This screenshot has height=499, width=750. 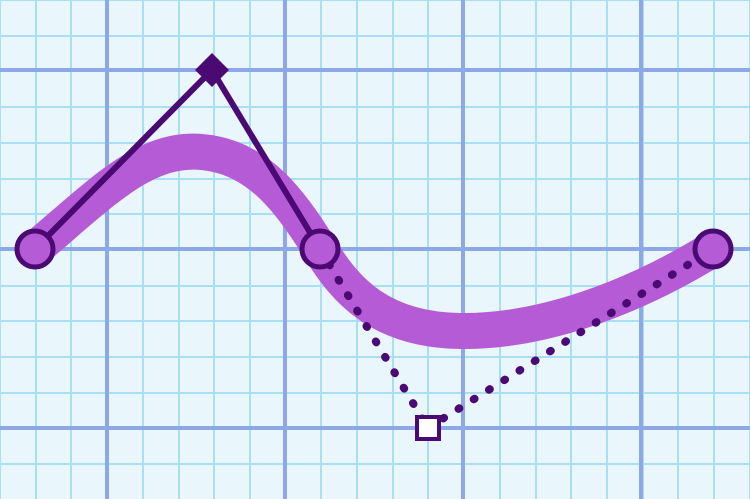 I want to click on dotted-handle-line-right, so click(x=570, y=338).